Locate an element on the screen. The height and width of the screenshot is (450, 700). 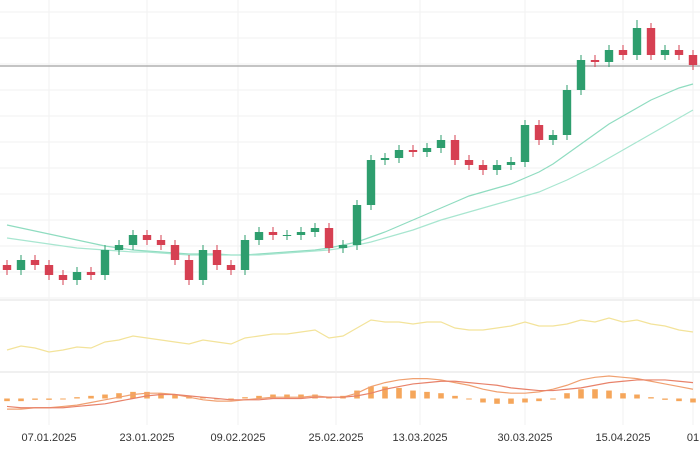
x-tick-label: 15.04.2025 is located at coordinates (622, 438).